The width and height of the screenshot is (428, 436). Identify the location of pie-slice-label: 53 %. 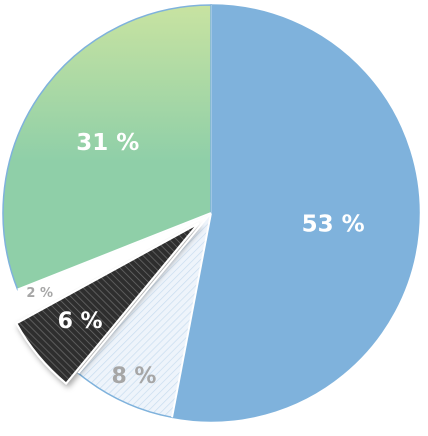
(333, 225).